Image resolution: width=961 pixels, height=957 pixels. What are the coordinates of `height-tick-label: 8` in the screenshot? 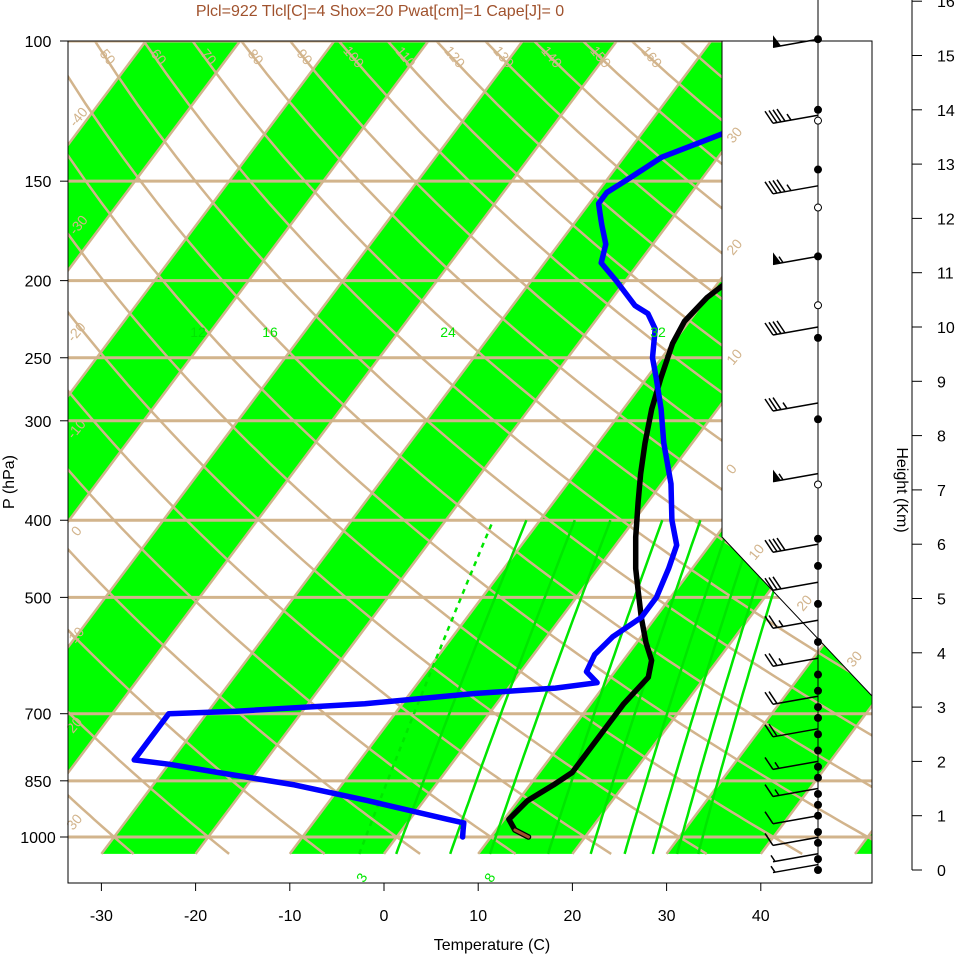 It's located at (941, 437).